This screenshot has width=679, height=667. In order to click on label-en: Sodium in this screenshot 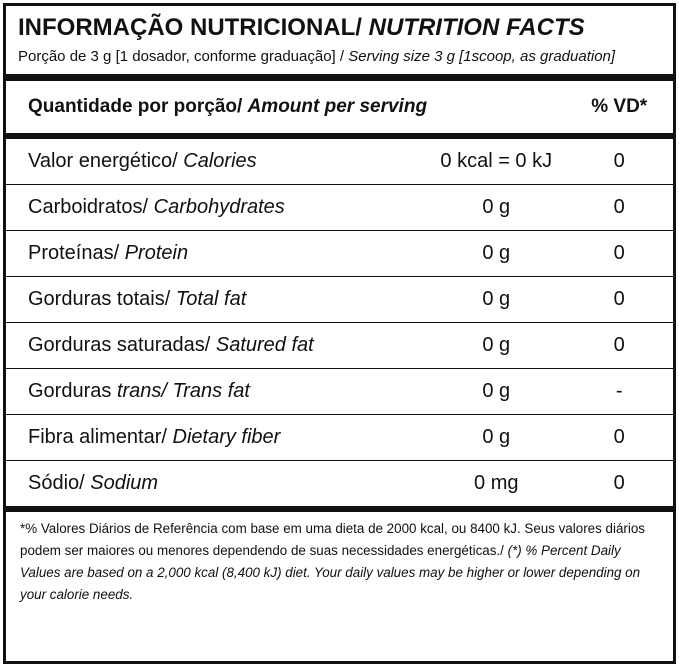, I will do `click(124, 483)`.